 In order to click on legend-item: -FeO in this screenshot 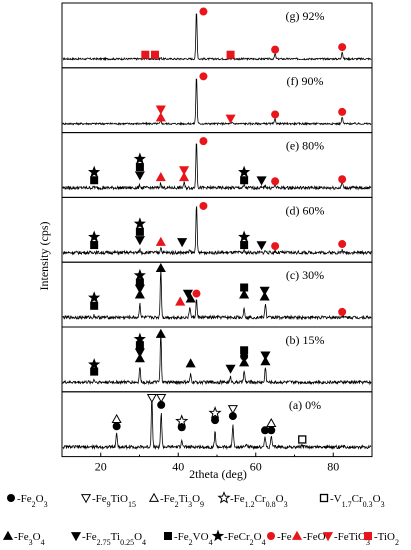, I will do `click(308, 536)`.